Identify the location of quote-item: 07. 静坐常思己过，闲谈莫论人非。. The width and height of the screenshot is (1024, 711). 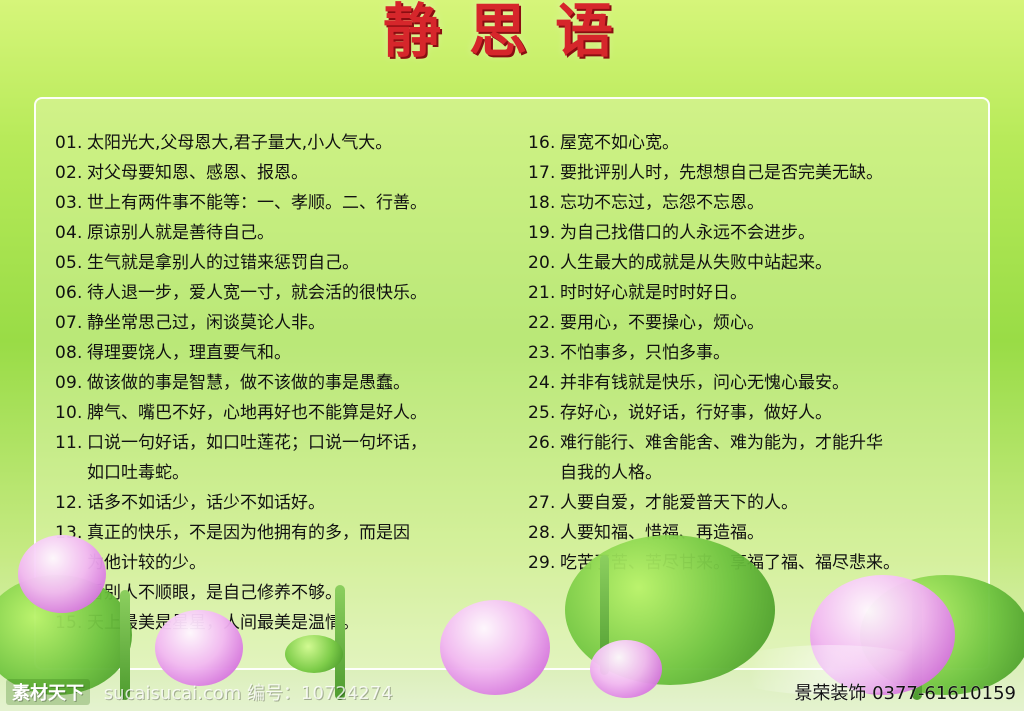
(285, 323).